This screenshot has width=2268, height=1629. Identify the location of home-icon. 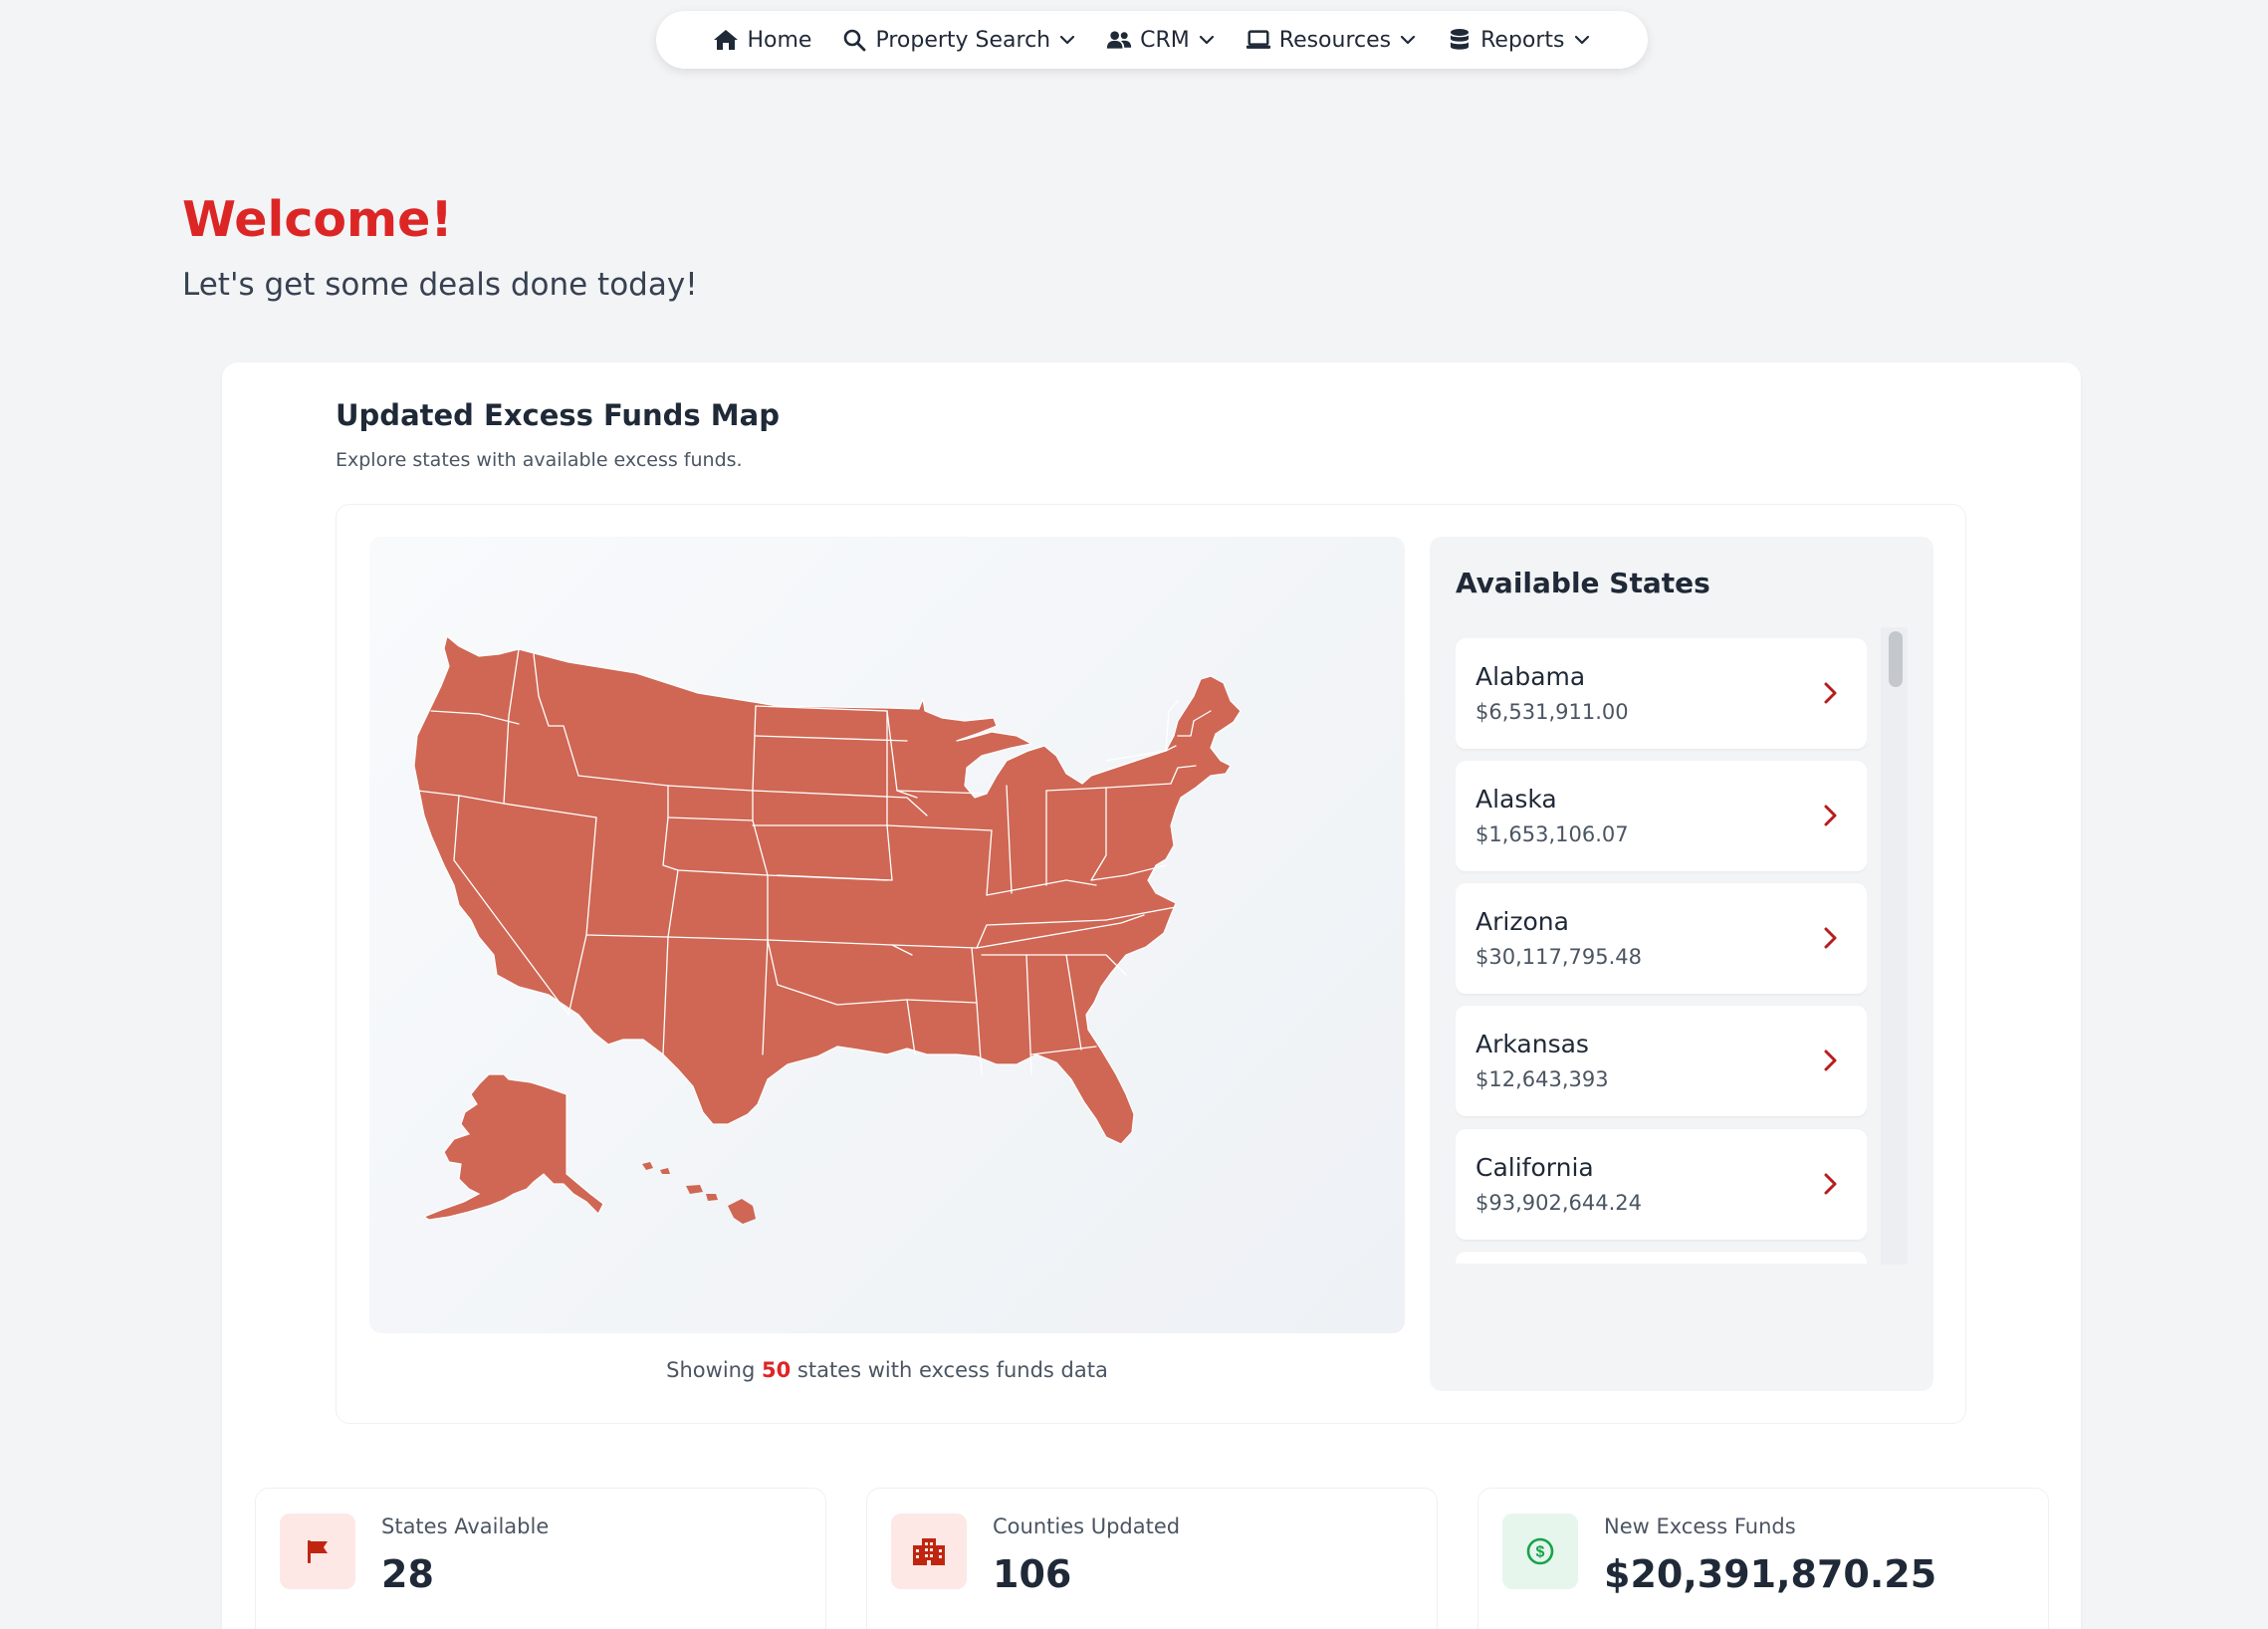
(726, 40).